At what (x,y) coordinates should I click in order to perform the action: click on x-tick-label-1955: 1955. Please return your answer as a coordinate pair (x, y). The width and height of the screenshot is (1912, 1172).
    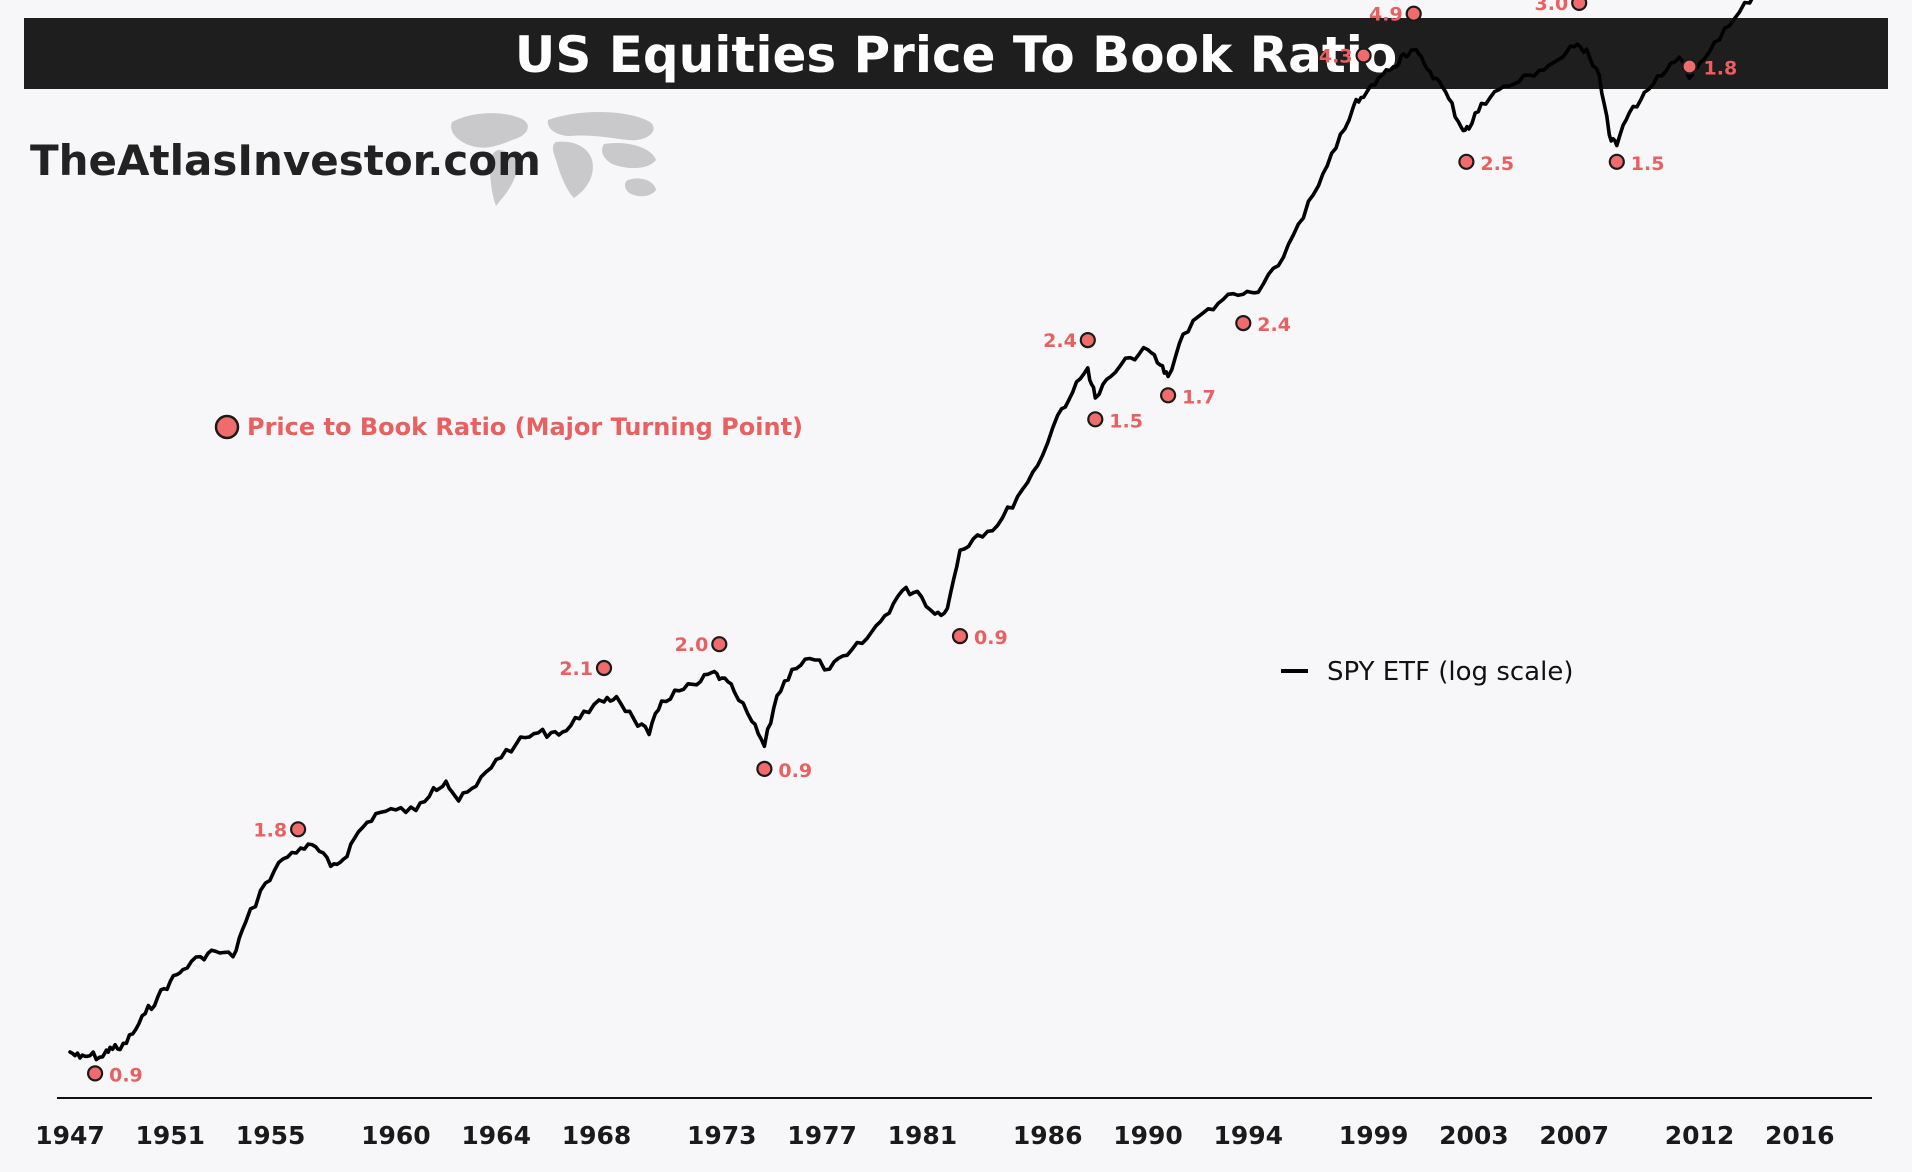
    Looking at the image, I should click on (271, 1135).